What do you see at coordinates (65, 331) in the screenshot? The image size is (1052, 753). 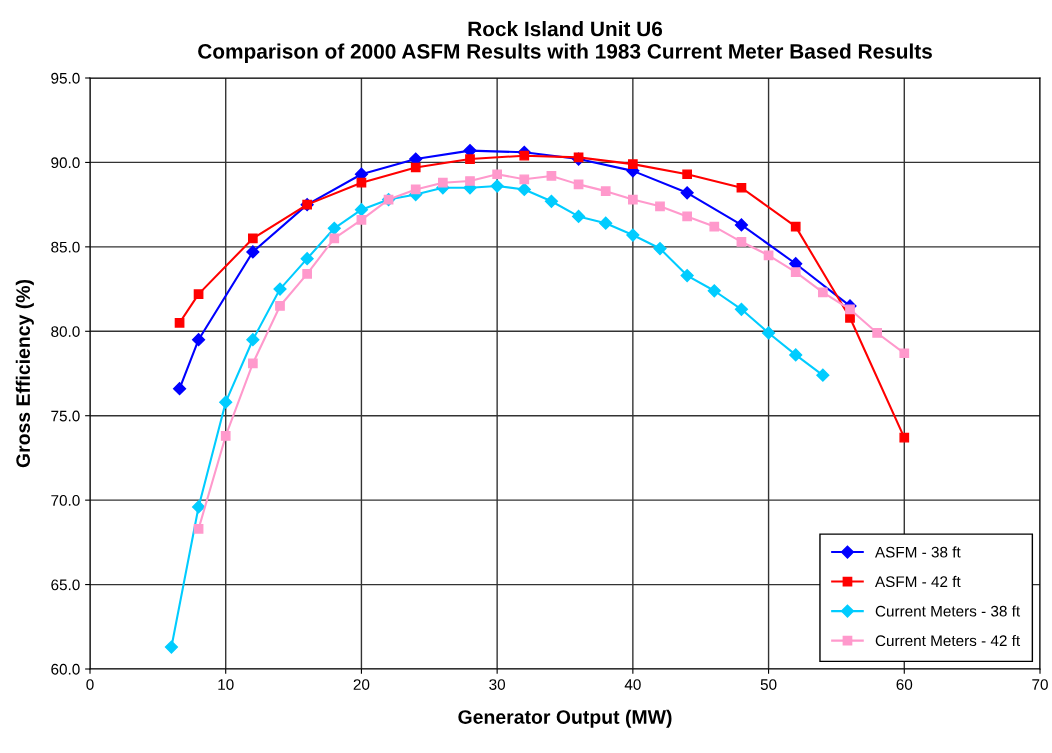 I see `y-tick-label: 80.0` at bounding box center [65, 331].